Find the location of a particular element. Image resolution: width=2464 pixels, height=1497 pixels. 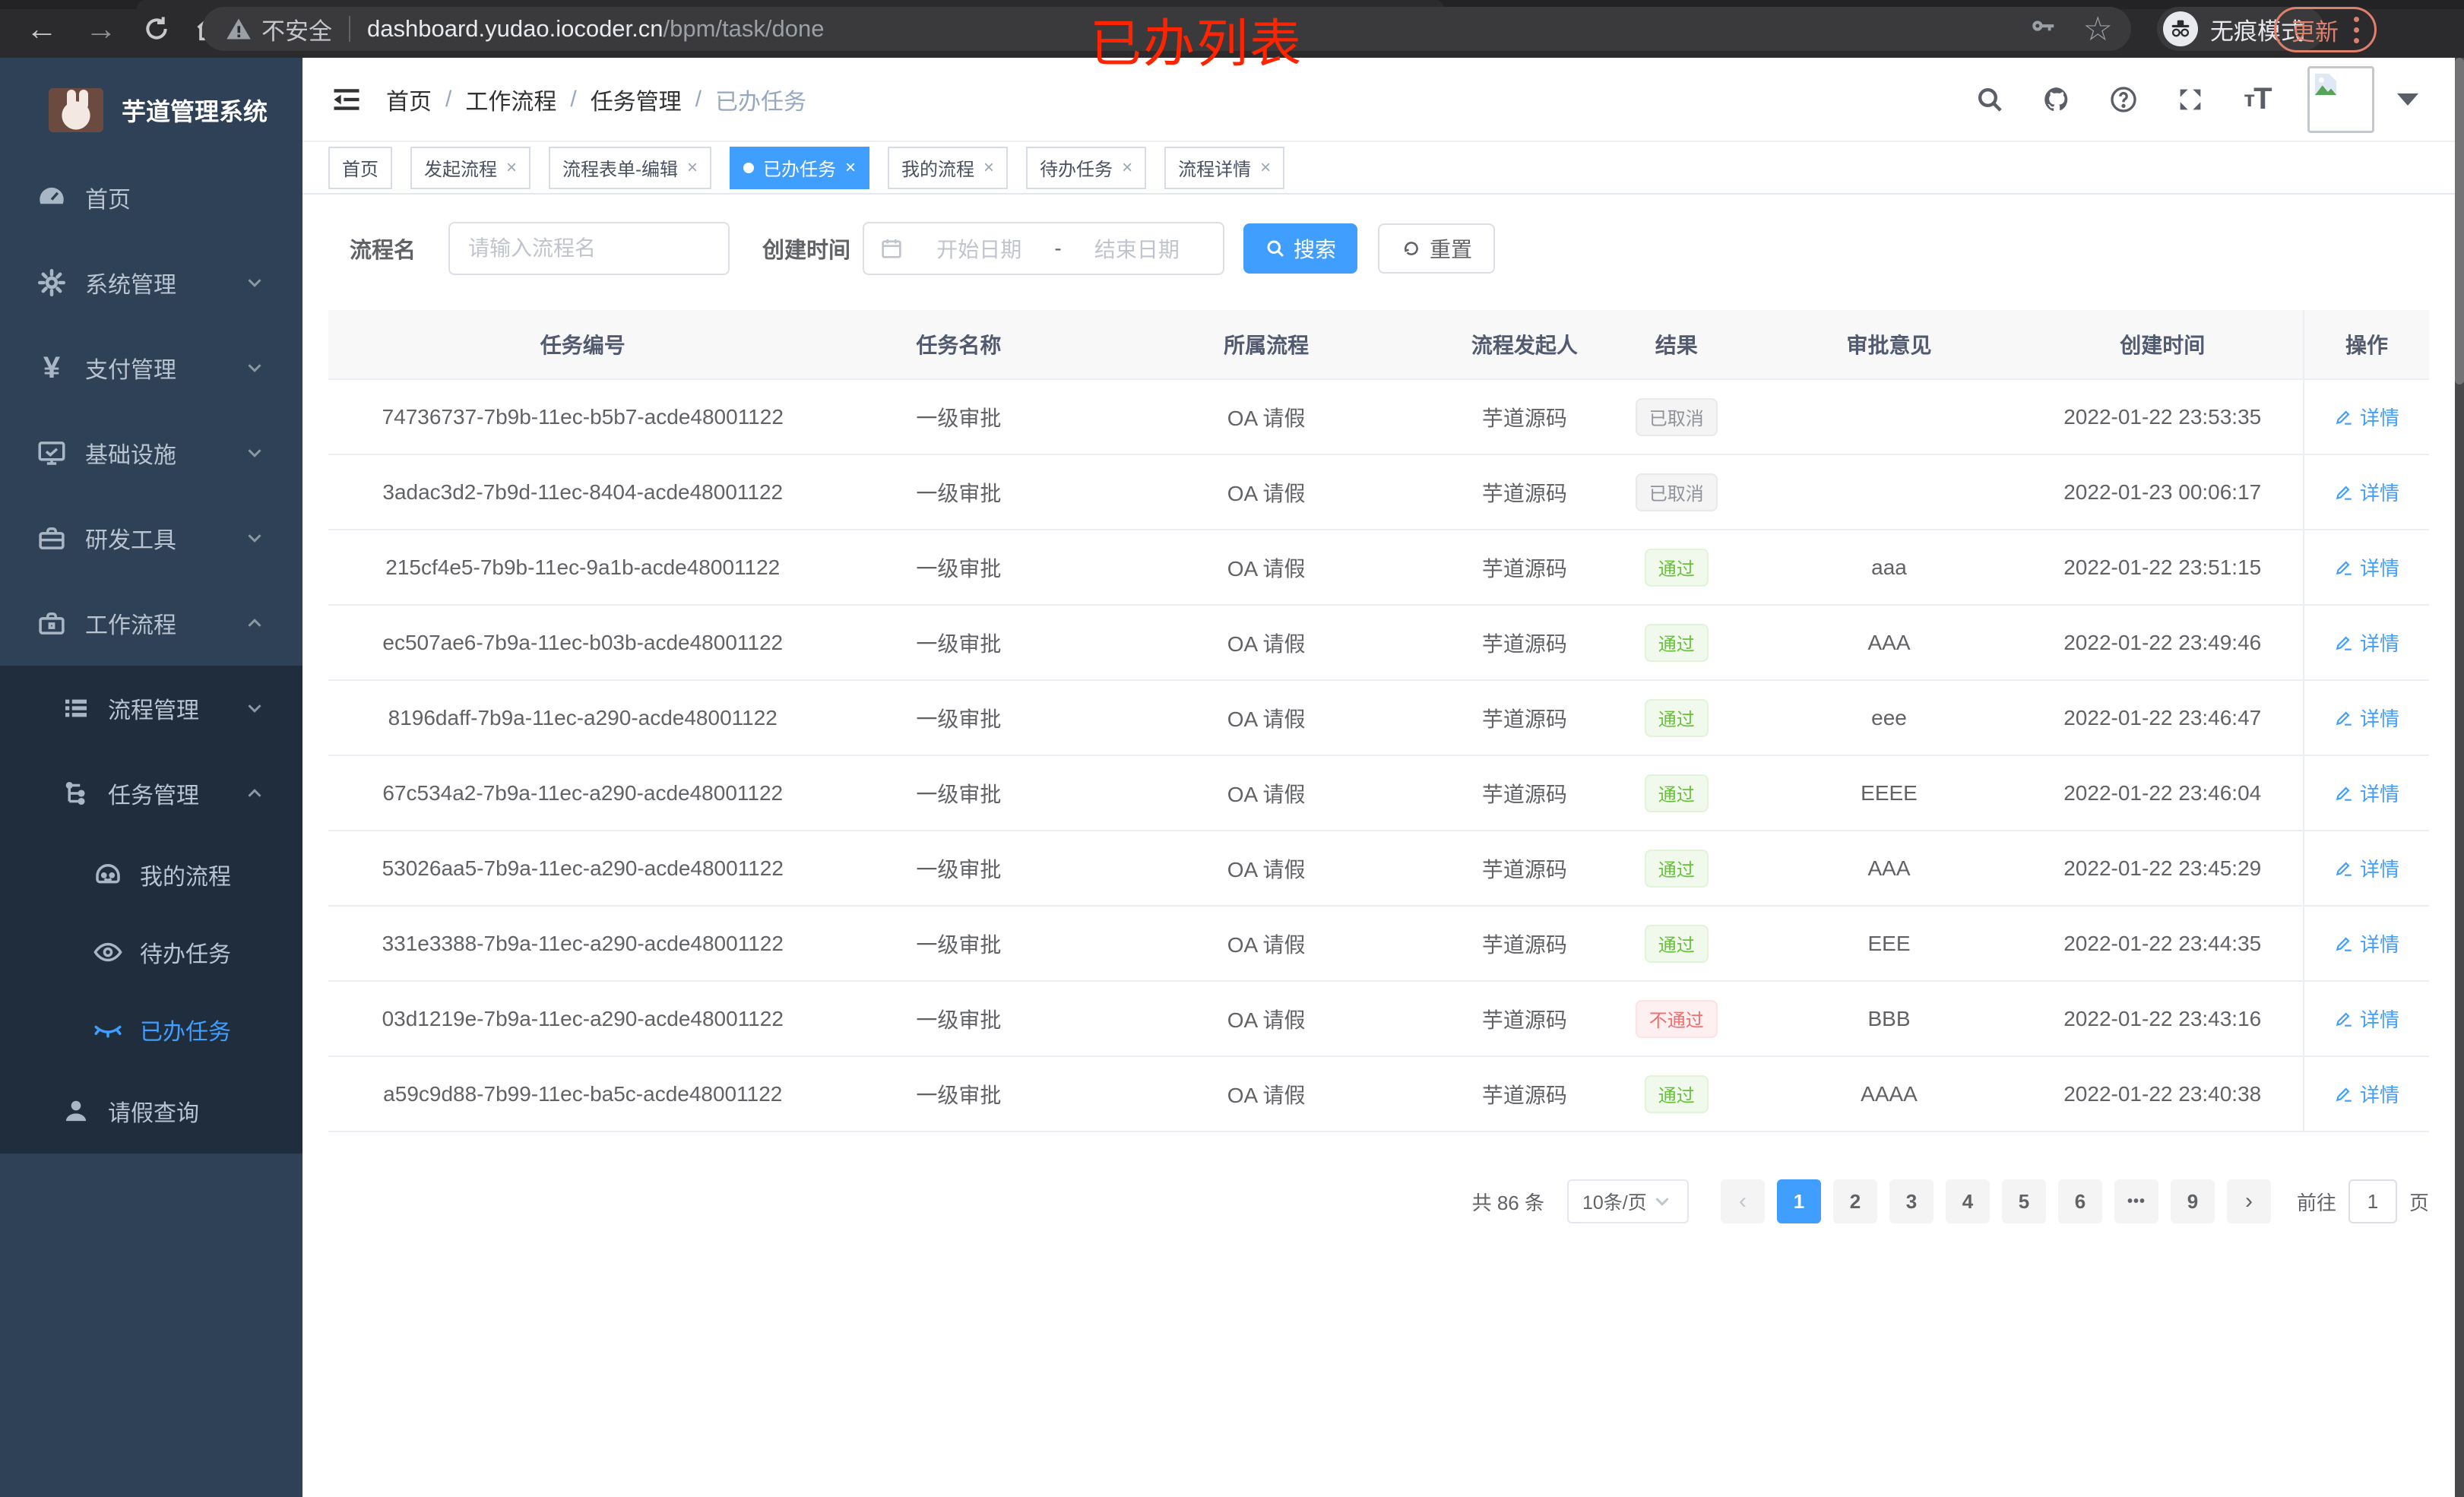

page-button: 4 is located at coordinates (1967, 1201).